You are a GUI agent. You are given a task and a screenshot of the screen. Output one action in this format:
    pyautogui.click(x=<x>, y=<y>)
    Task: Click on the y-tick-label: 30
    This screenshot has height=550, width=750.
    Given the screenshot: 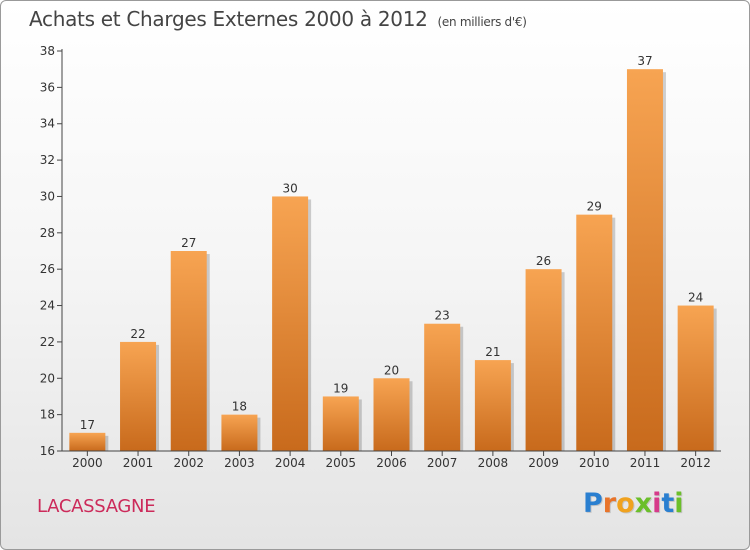 What is the action you would take?
    pyautogui.click(x=47, y=196)
    